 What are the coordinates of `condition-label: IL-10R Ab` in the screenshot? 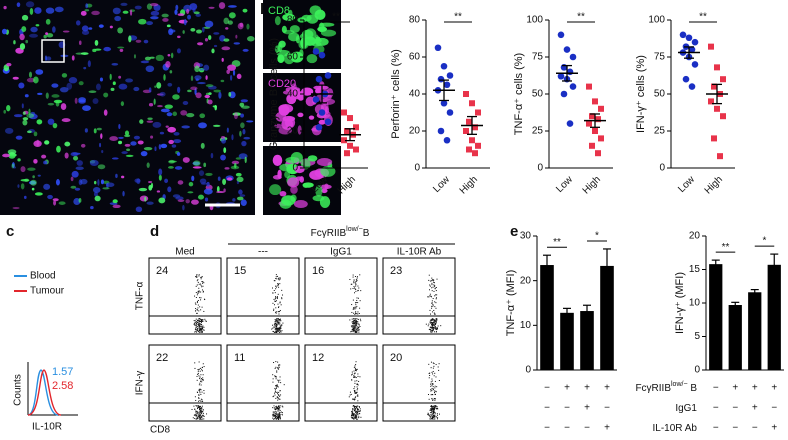 It's located at (675, 428).